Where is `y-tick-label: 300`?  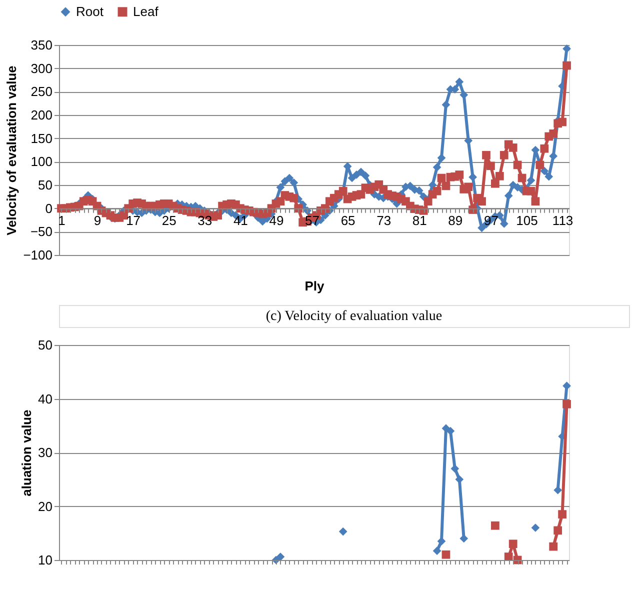
y-tick-label: 300 is located at coordinates (41, 68).